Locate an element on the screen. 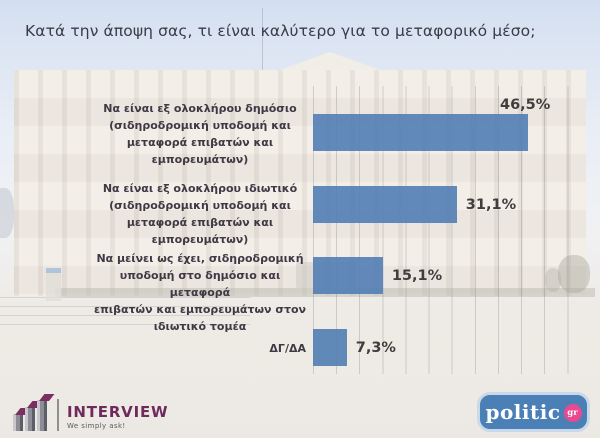 The height and width of the screenshot is (438, 600). interview-logo: INTERVIEW We simply ask! is located at coordinates (90, 412).